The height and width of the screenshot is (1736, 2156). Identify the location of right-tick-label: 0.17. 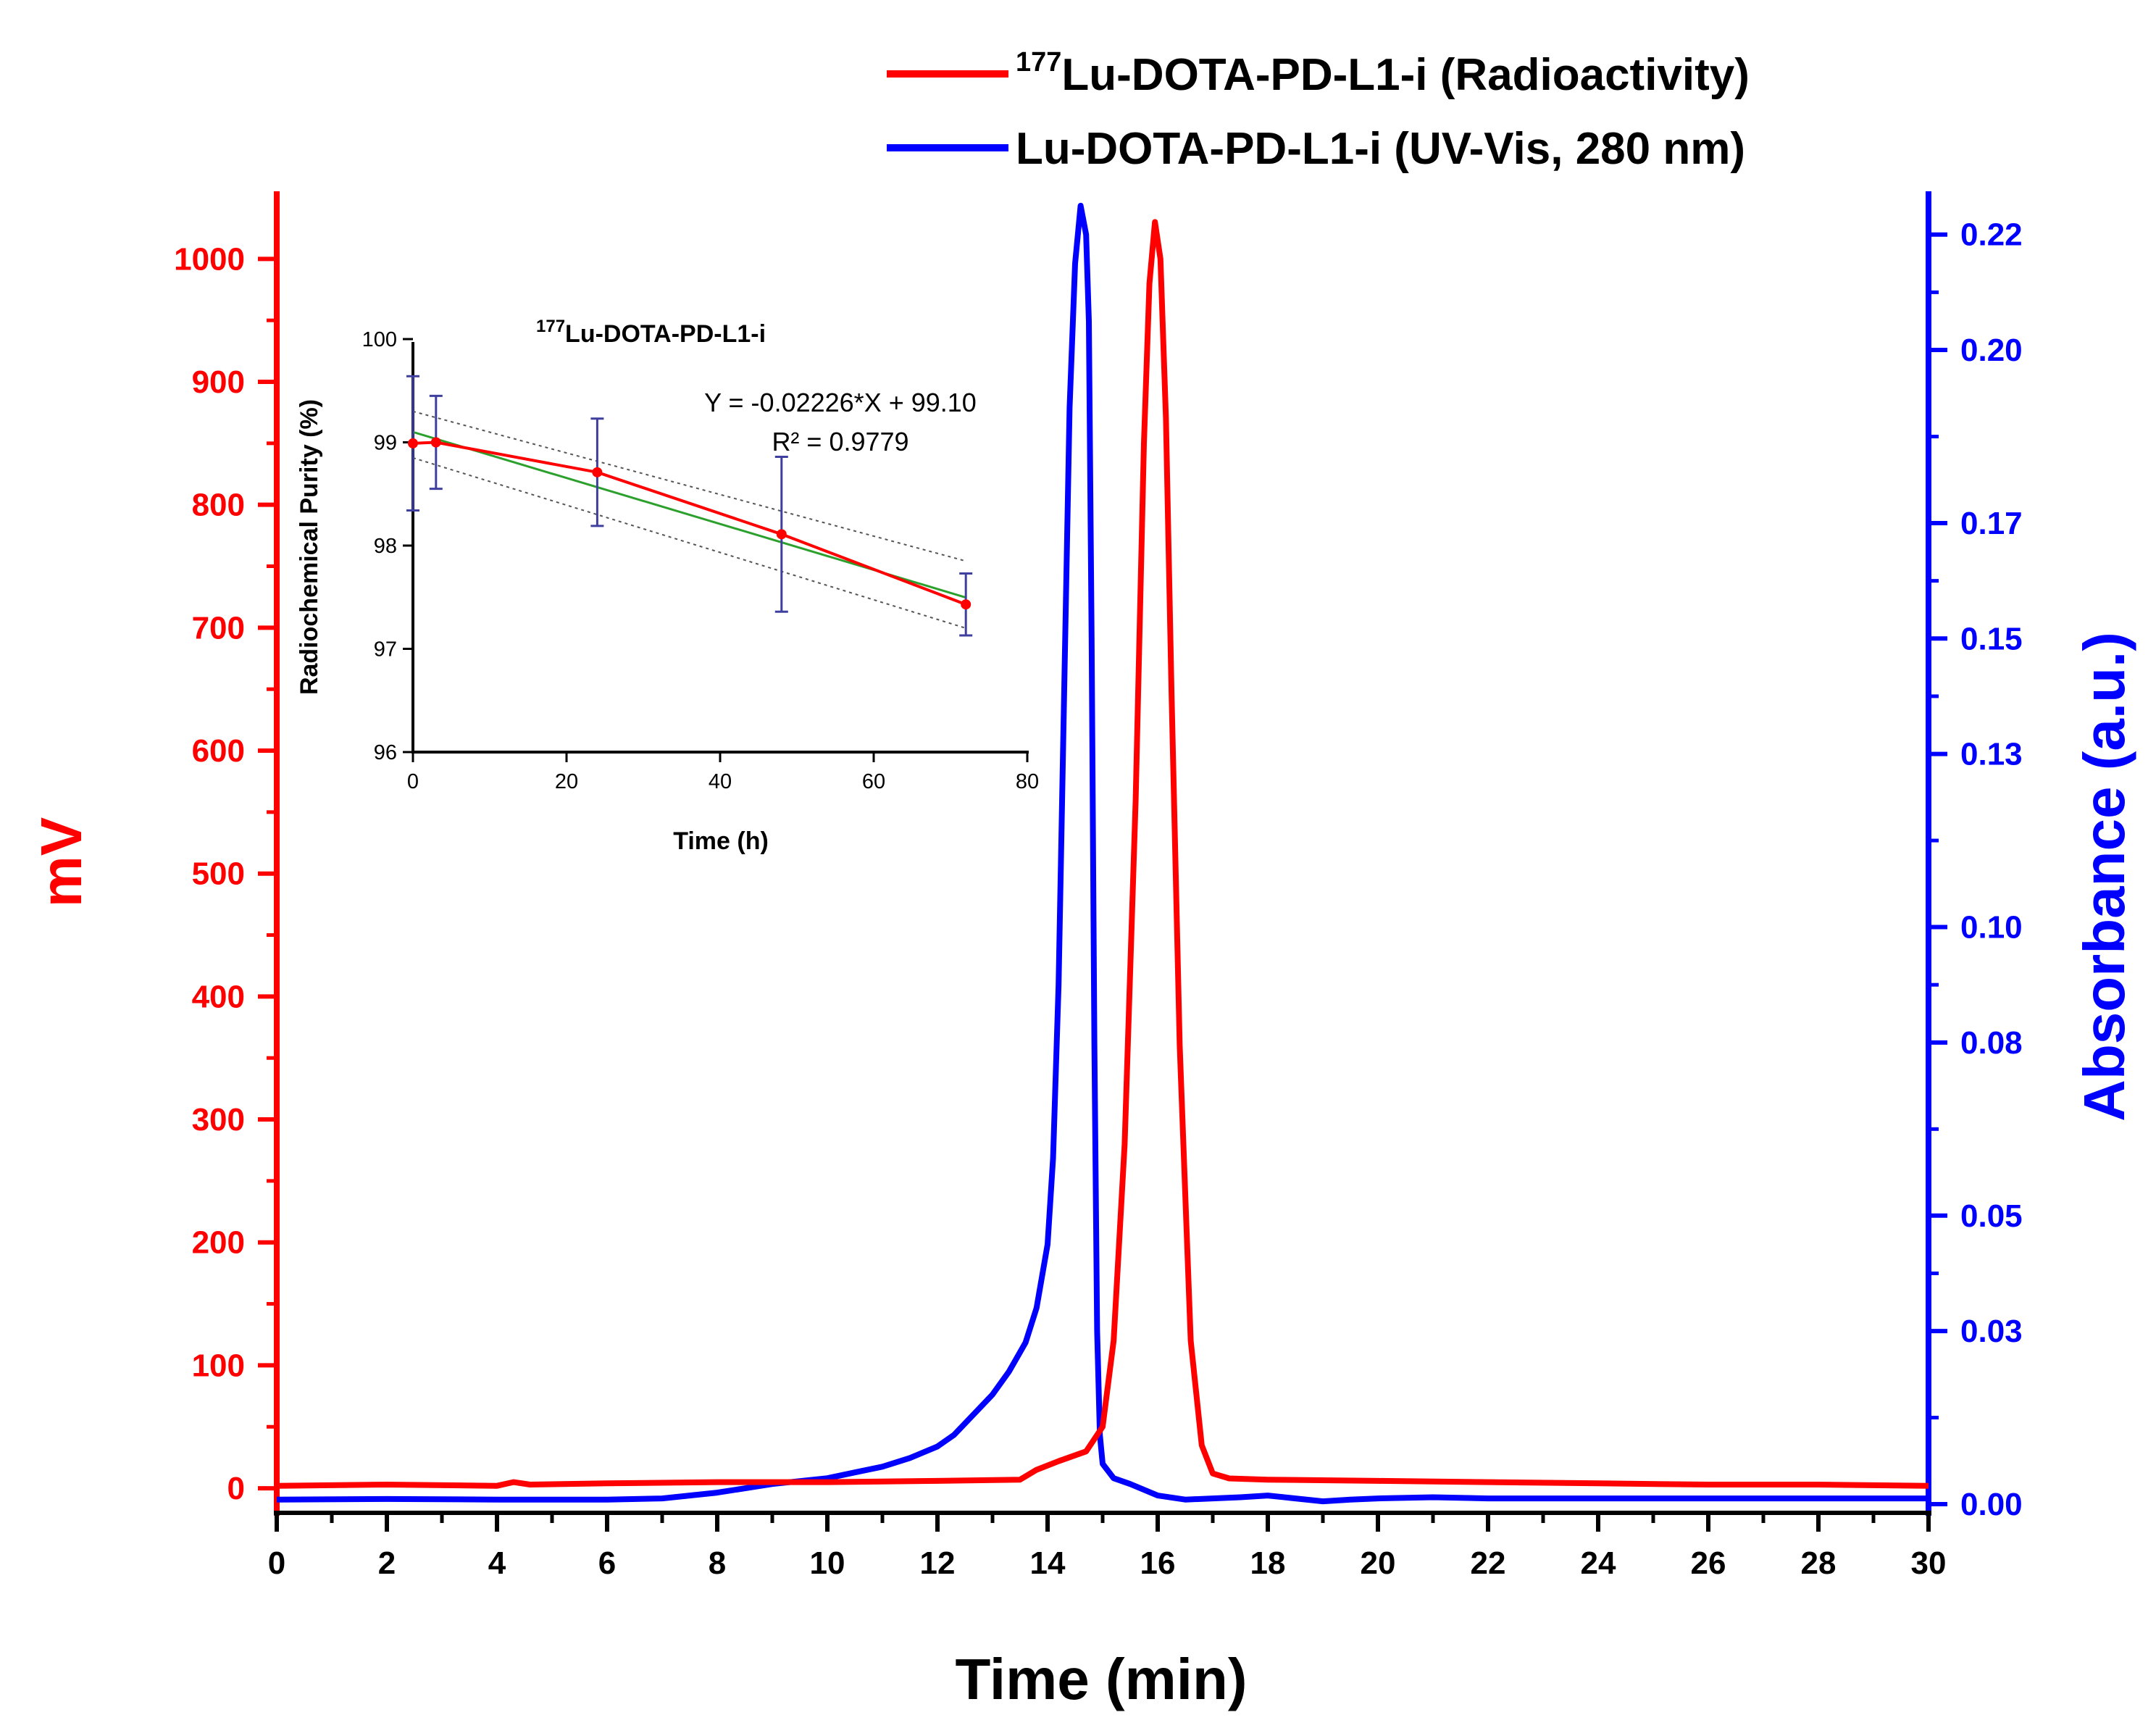
(1991, 523).